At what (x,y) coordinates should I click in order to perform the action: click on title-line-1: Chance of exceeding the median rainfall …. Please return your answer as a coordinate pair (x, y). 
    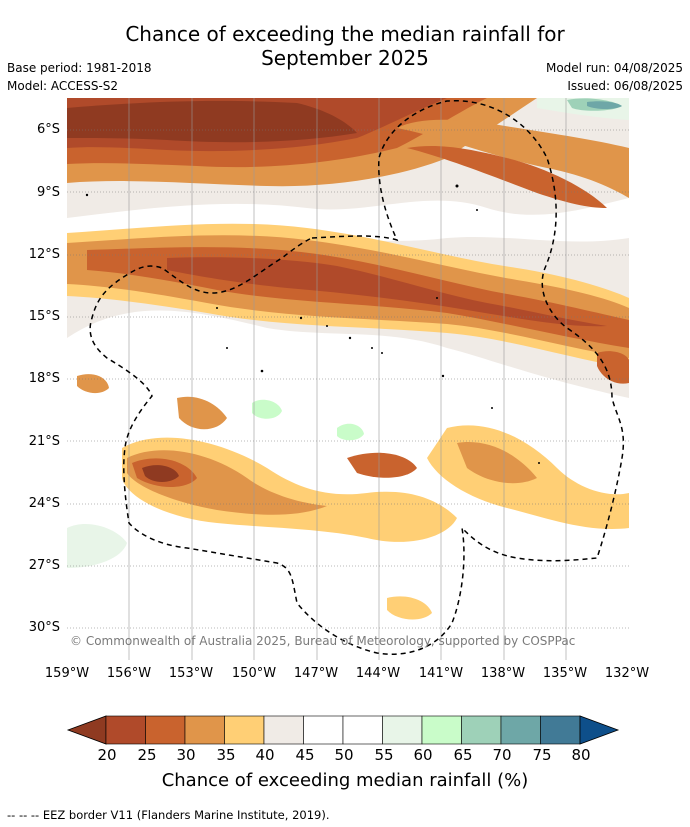
    Looking at the image, I should click on (345, 34).